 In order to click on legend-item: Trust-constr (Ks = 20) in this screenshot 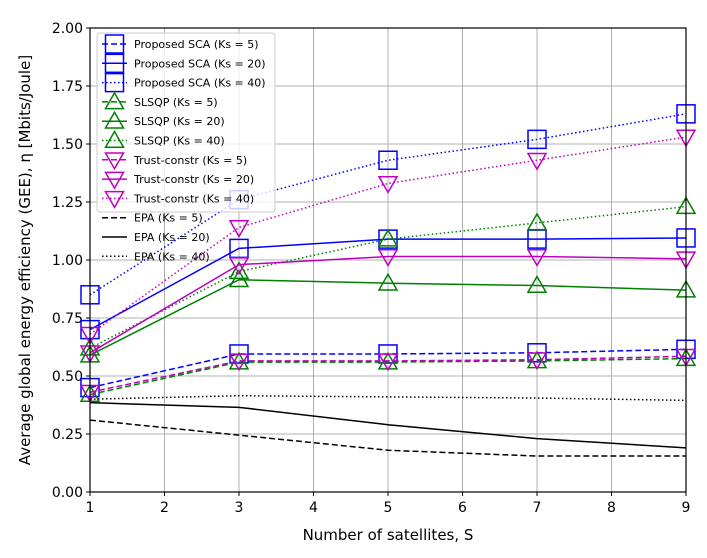, I will do `click(178, 180)`.